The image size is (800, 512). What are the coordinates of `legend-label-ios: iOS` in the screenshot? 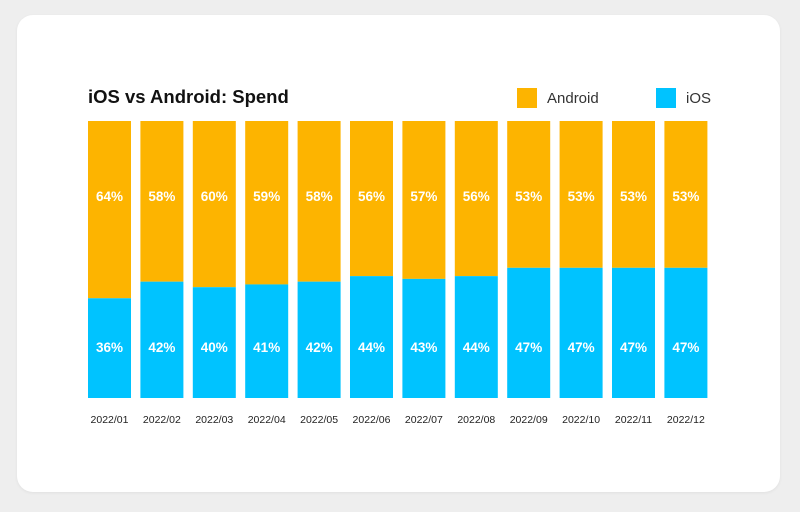 It's located at (699, 98).